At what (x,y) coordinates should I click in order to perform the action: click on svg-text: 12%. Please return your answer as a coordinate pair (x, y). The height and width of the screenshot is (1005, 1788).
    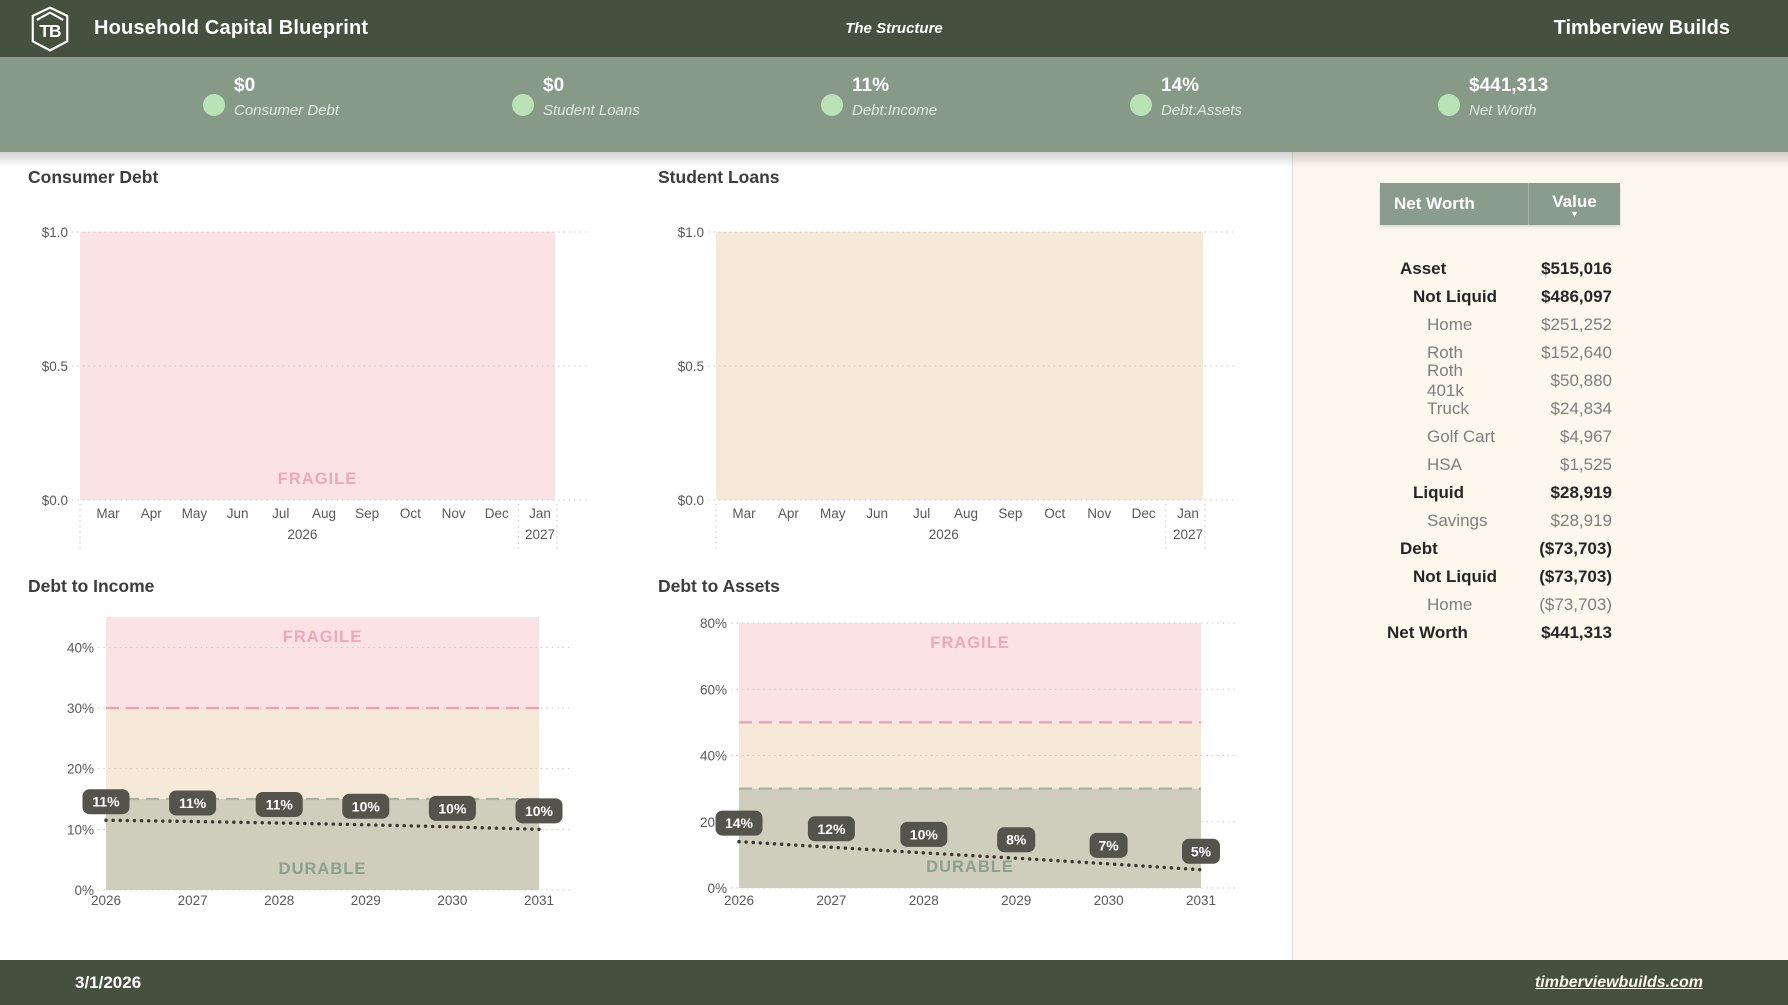
    Looking at the image, I should click on (831, 829).